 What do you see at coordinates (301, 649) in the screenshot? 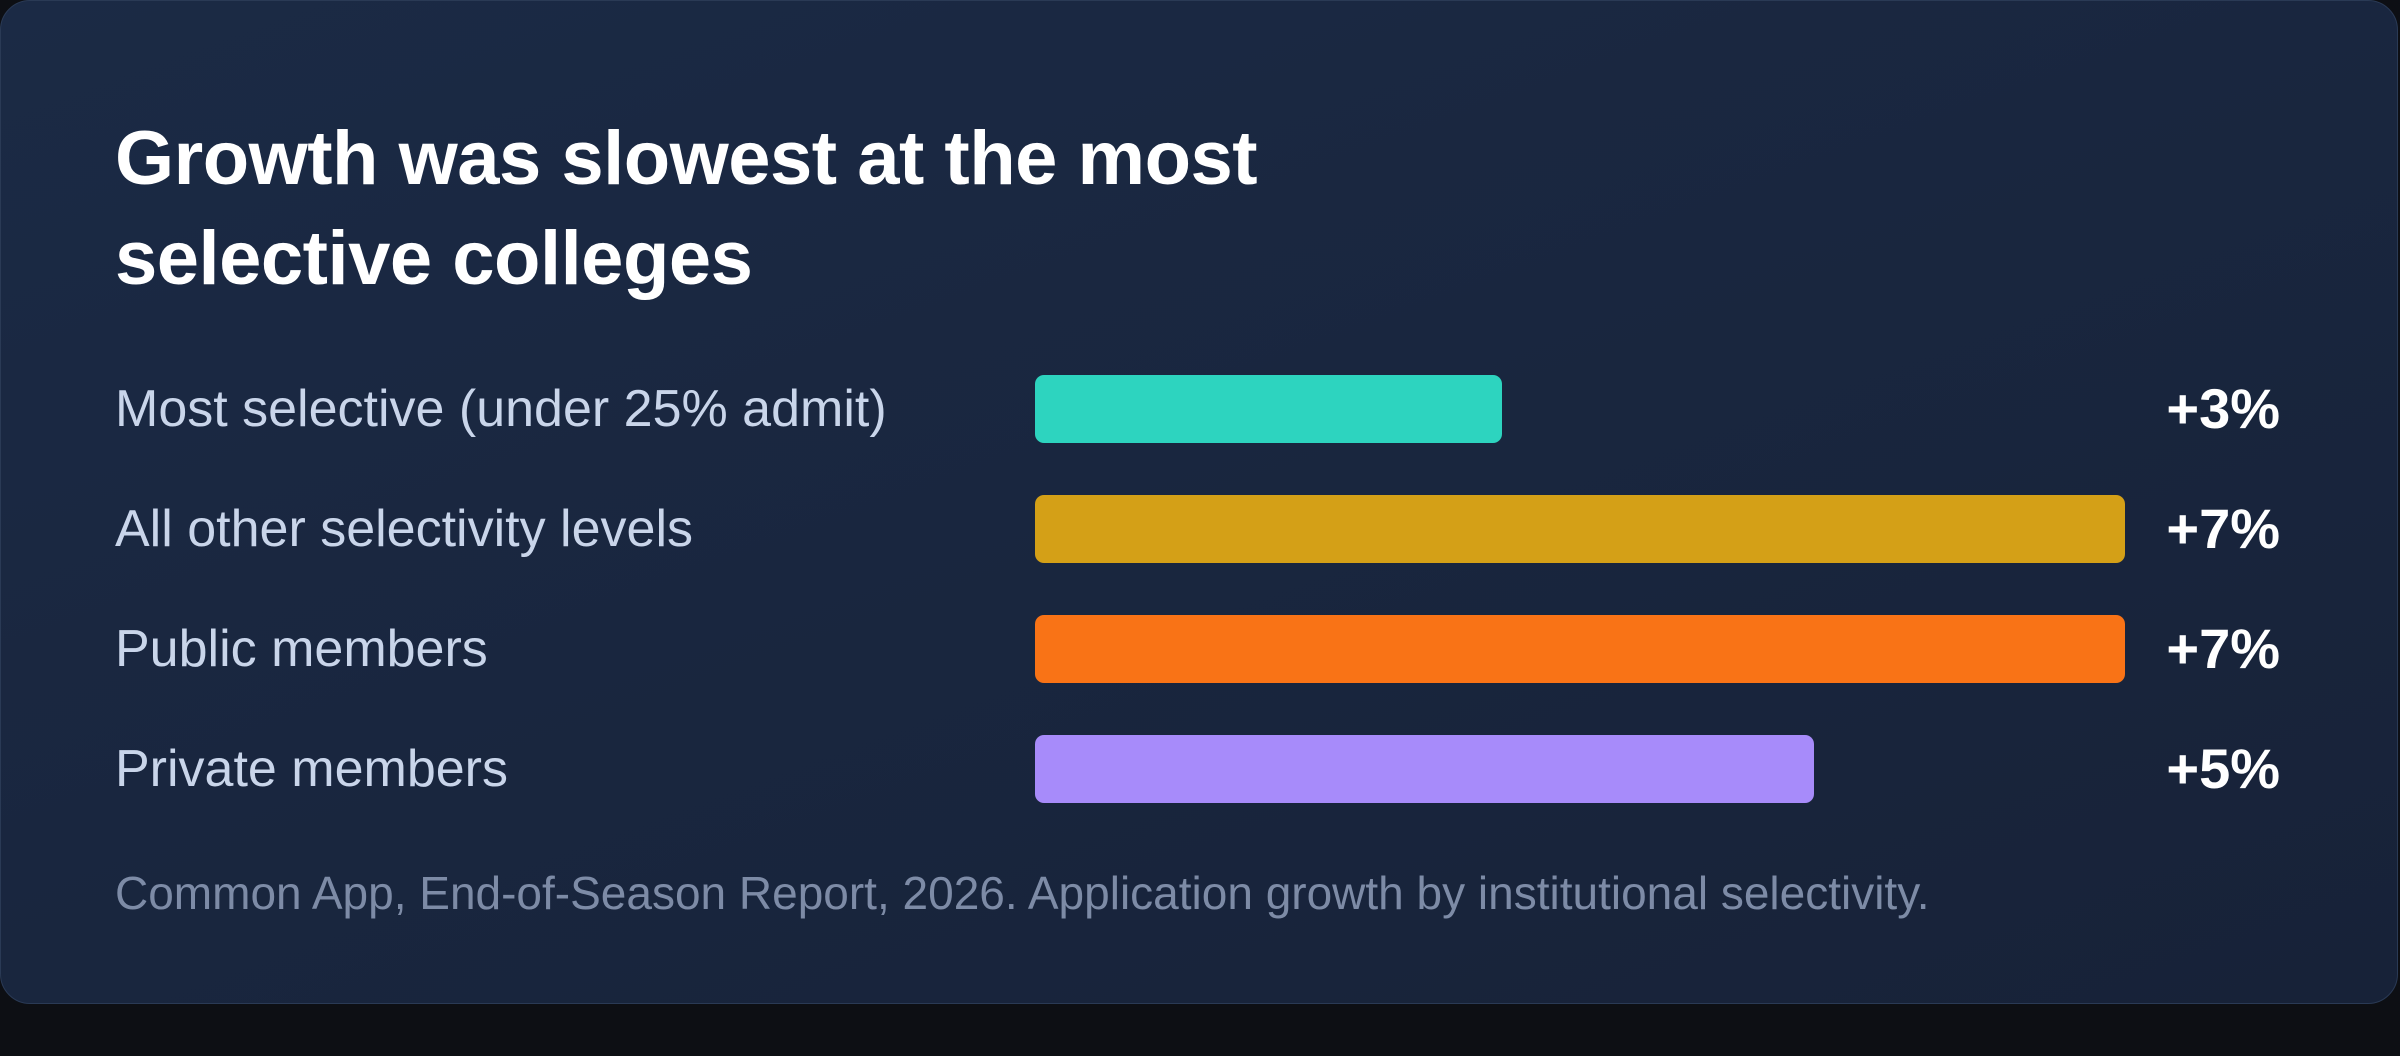
I see `bar-label: Public members` at bounding box center [301, 649].